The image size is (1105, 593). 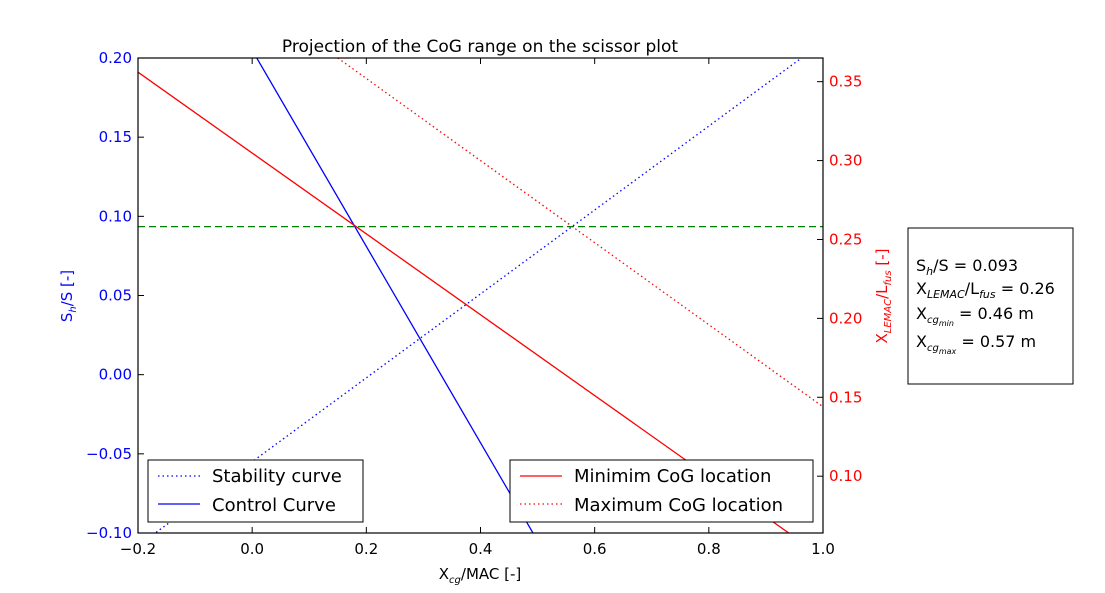 What do you see at coordinates (976, 344) in the screenshot?
I see `info-xcg-max: Xcgmax = 0.57 m` at bounding box center [976, 344].